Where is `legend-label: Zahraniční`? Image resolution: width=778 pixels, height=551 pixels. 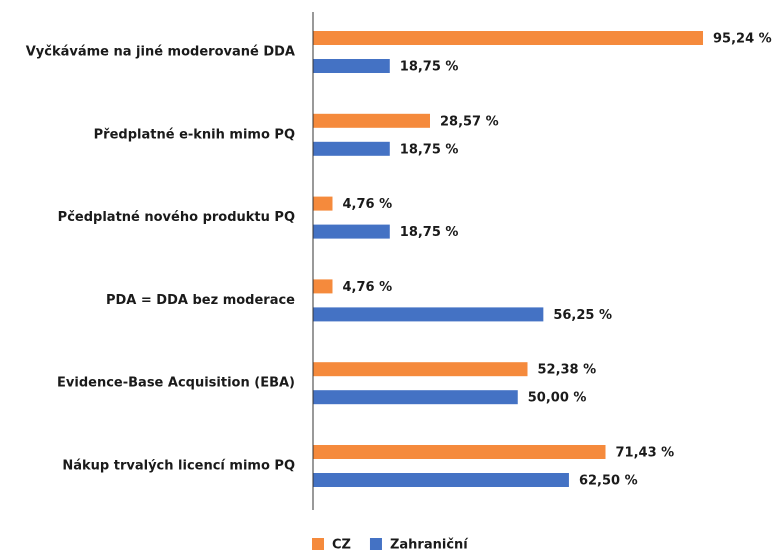
legend-label: Zahraniční is located at coordinates (429, 544).